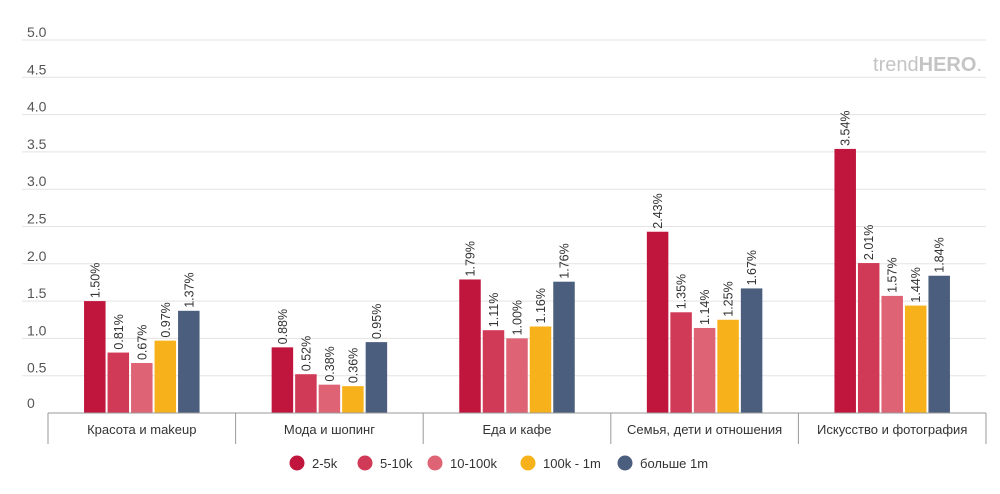 Image resolution: width=1000 pixels, height=494 pixels. Describe the element at coordinates (95, 280) in the screenshot. I see `data-label: 1.50%` at that location.